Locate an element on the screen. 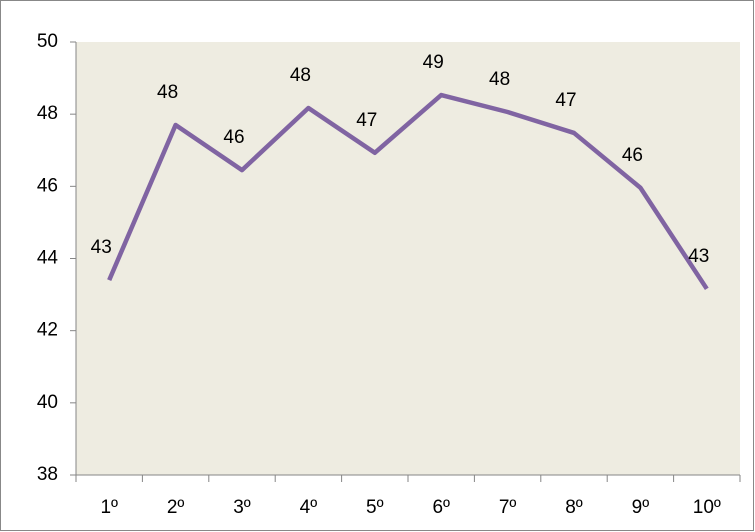 The image size is (755, 532). y-tick-label: 50 is located at coordinates (47, 41).